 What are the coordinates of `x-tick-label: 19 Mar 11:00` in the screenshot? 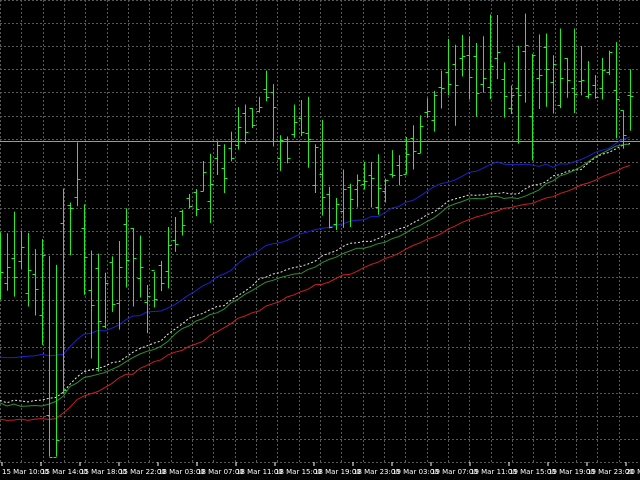 It's located at (493, 472).